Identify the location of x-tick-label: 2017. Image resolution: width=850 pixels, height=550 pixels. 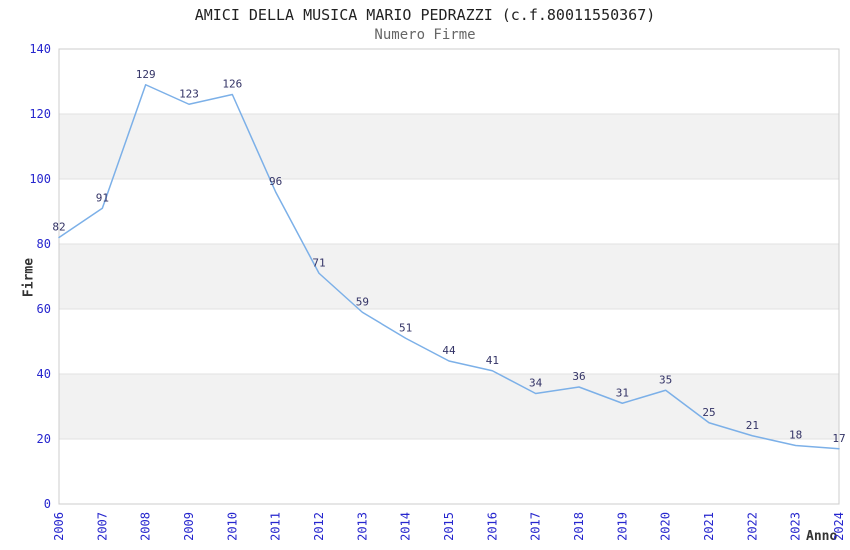
(536, 526).